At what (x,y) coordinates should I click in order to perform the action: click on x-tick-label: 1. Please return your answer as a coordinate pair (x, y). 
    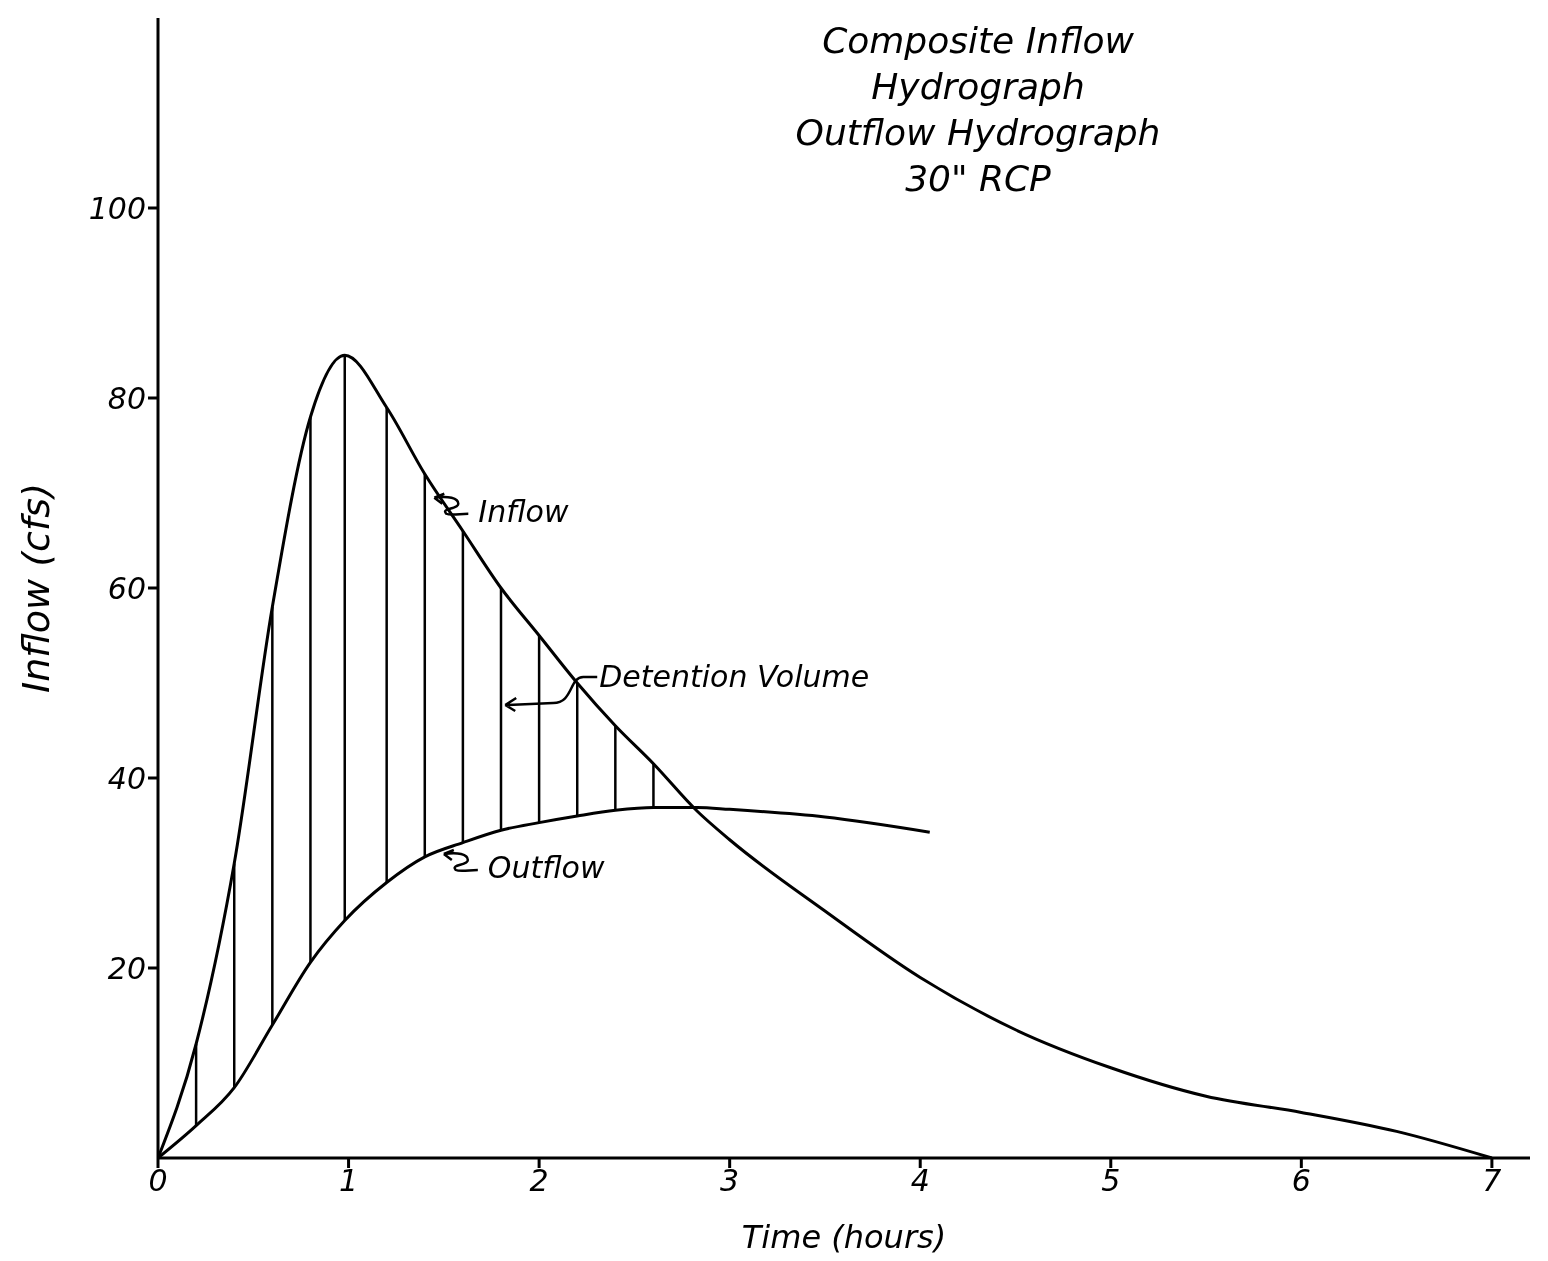
    Looking at the image, I should click on (349, 1181).